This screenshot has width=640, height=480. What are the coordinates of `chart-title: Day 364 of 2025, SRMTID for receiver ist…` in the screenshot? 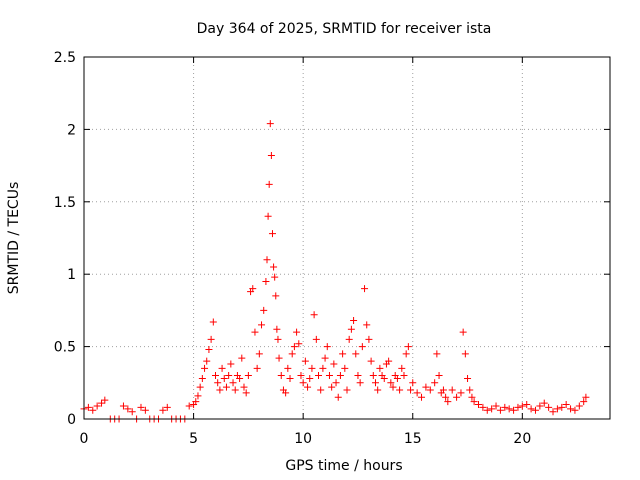 It's located at (344, 29).